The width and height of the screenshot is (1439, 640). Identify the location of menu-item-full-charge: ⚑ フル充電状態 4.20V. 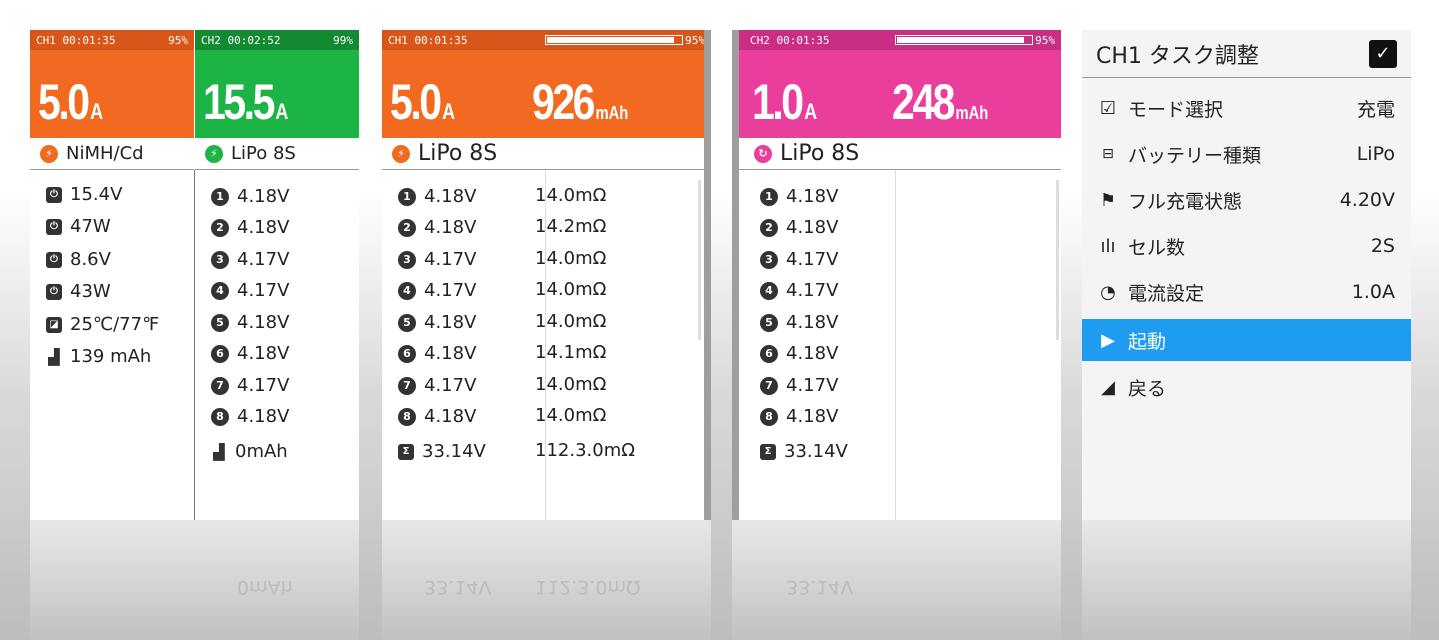
(1246, 200).